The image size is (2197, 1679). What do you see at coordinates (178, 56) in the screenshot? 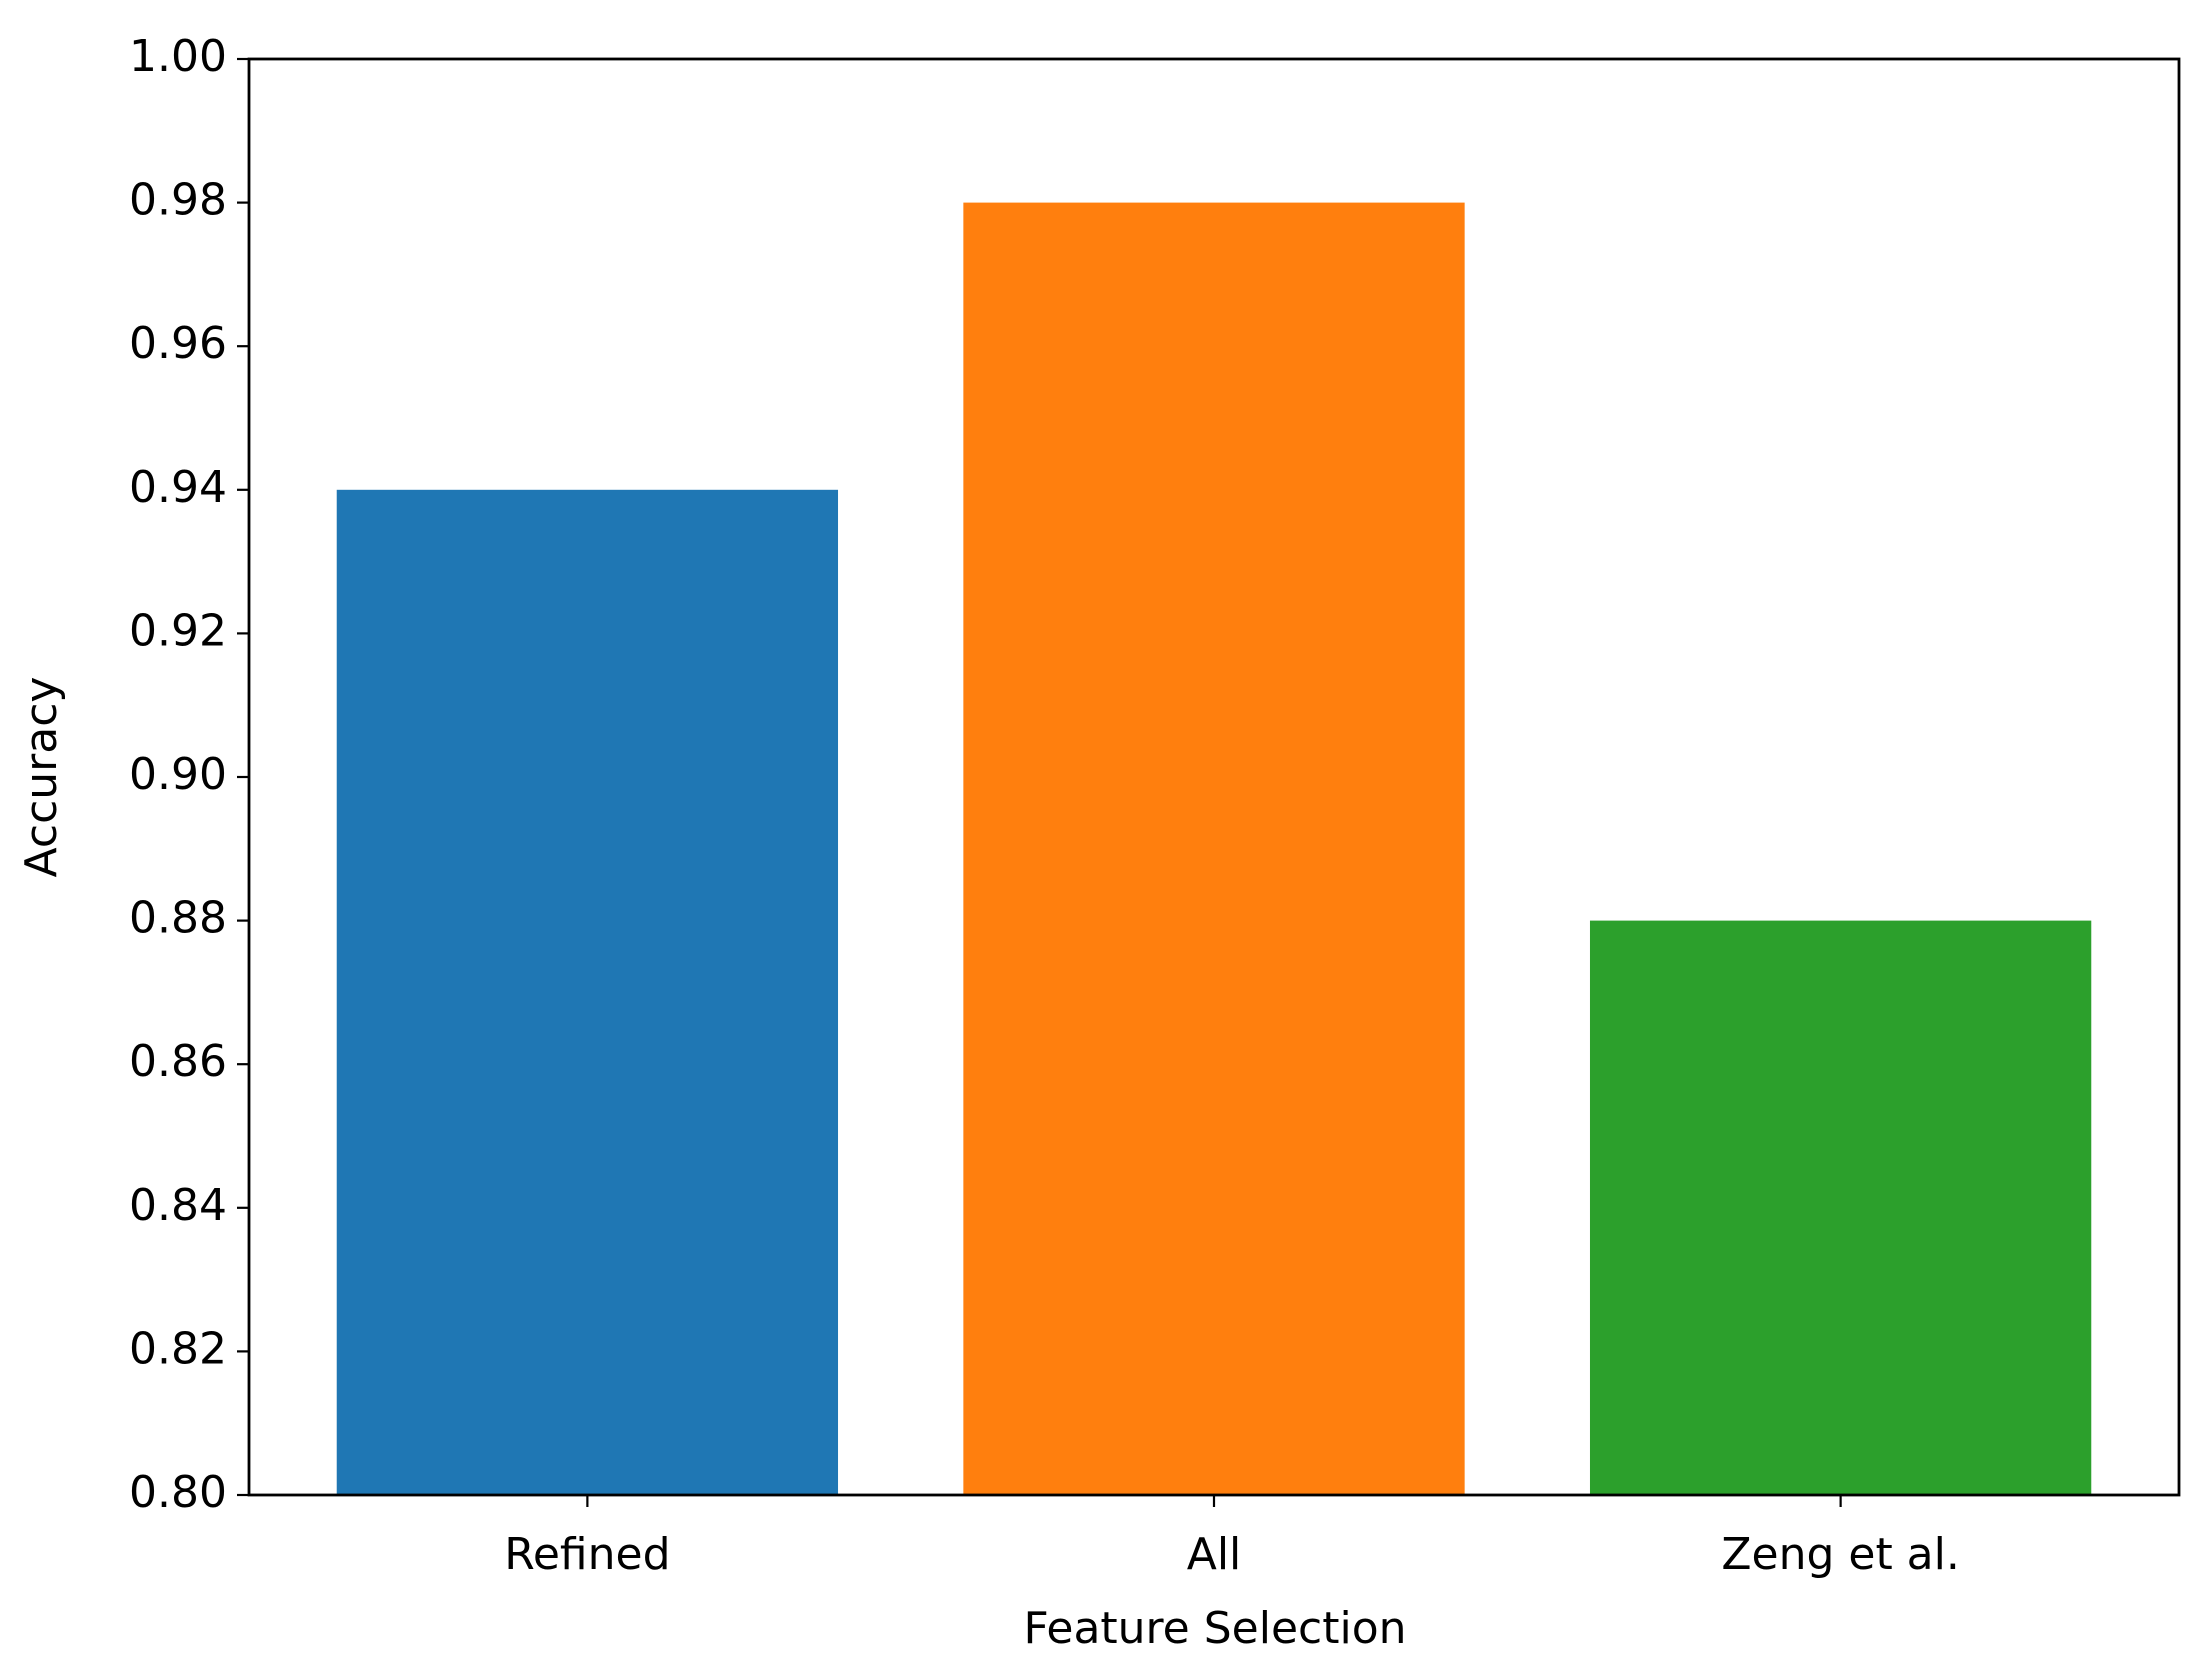
I see `y-tick-label: 1.00` at bounding box center [178, 56].